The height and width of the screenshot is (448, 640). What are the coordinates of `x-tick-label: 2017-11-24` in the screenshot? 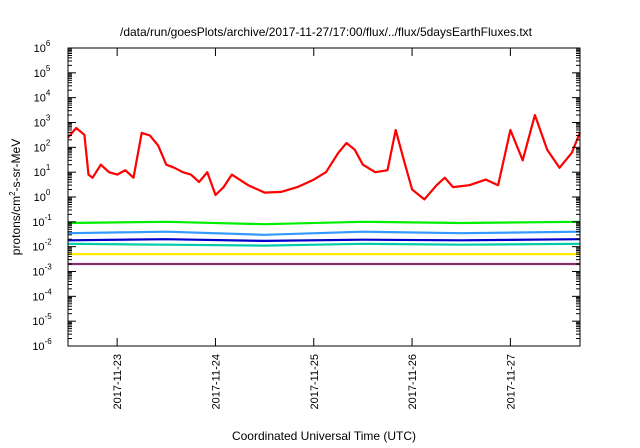 It's located at (216, 381).